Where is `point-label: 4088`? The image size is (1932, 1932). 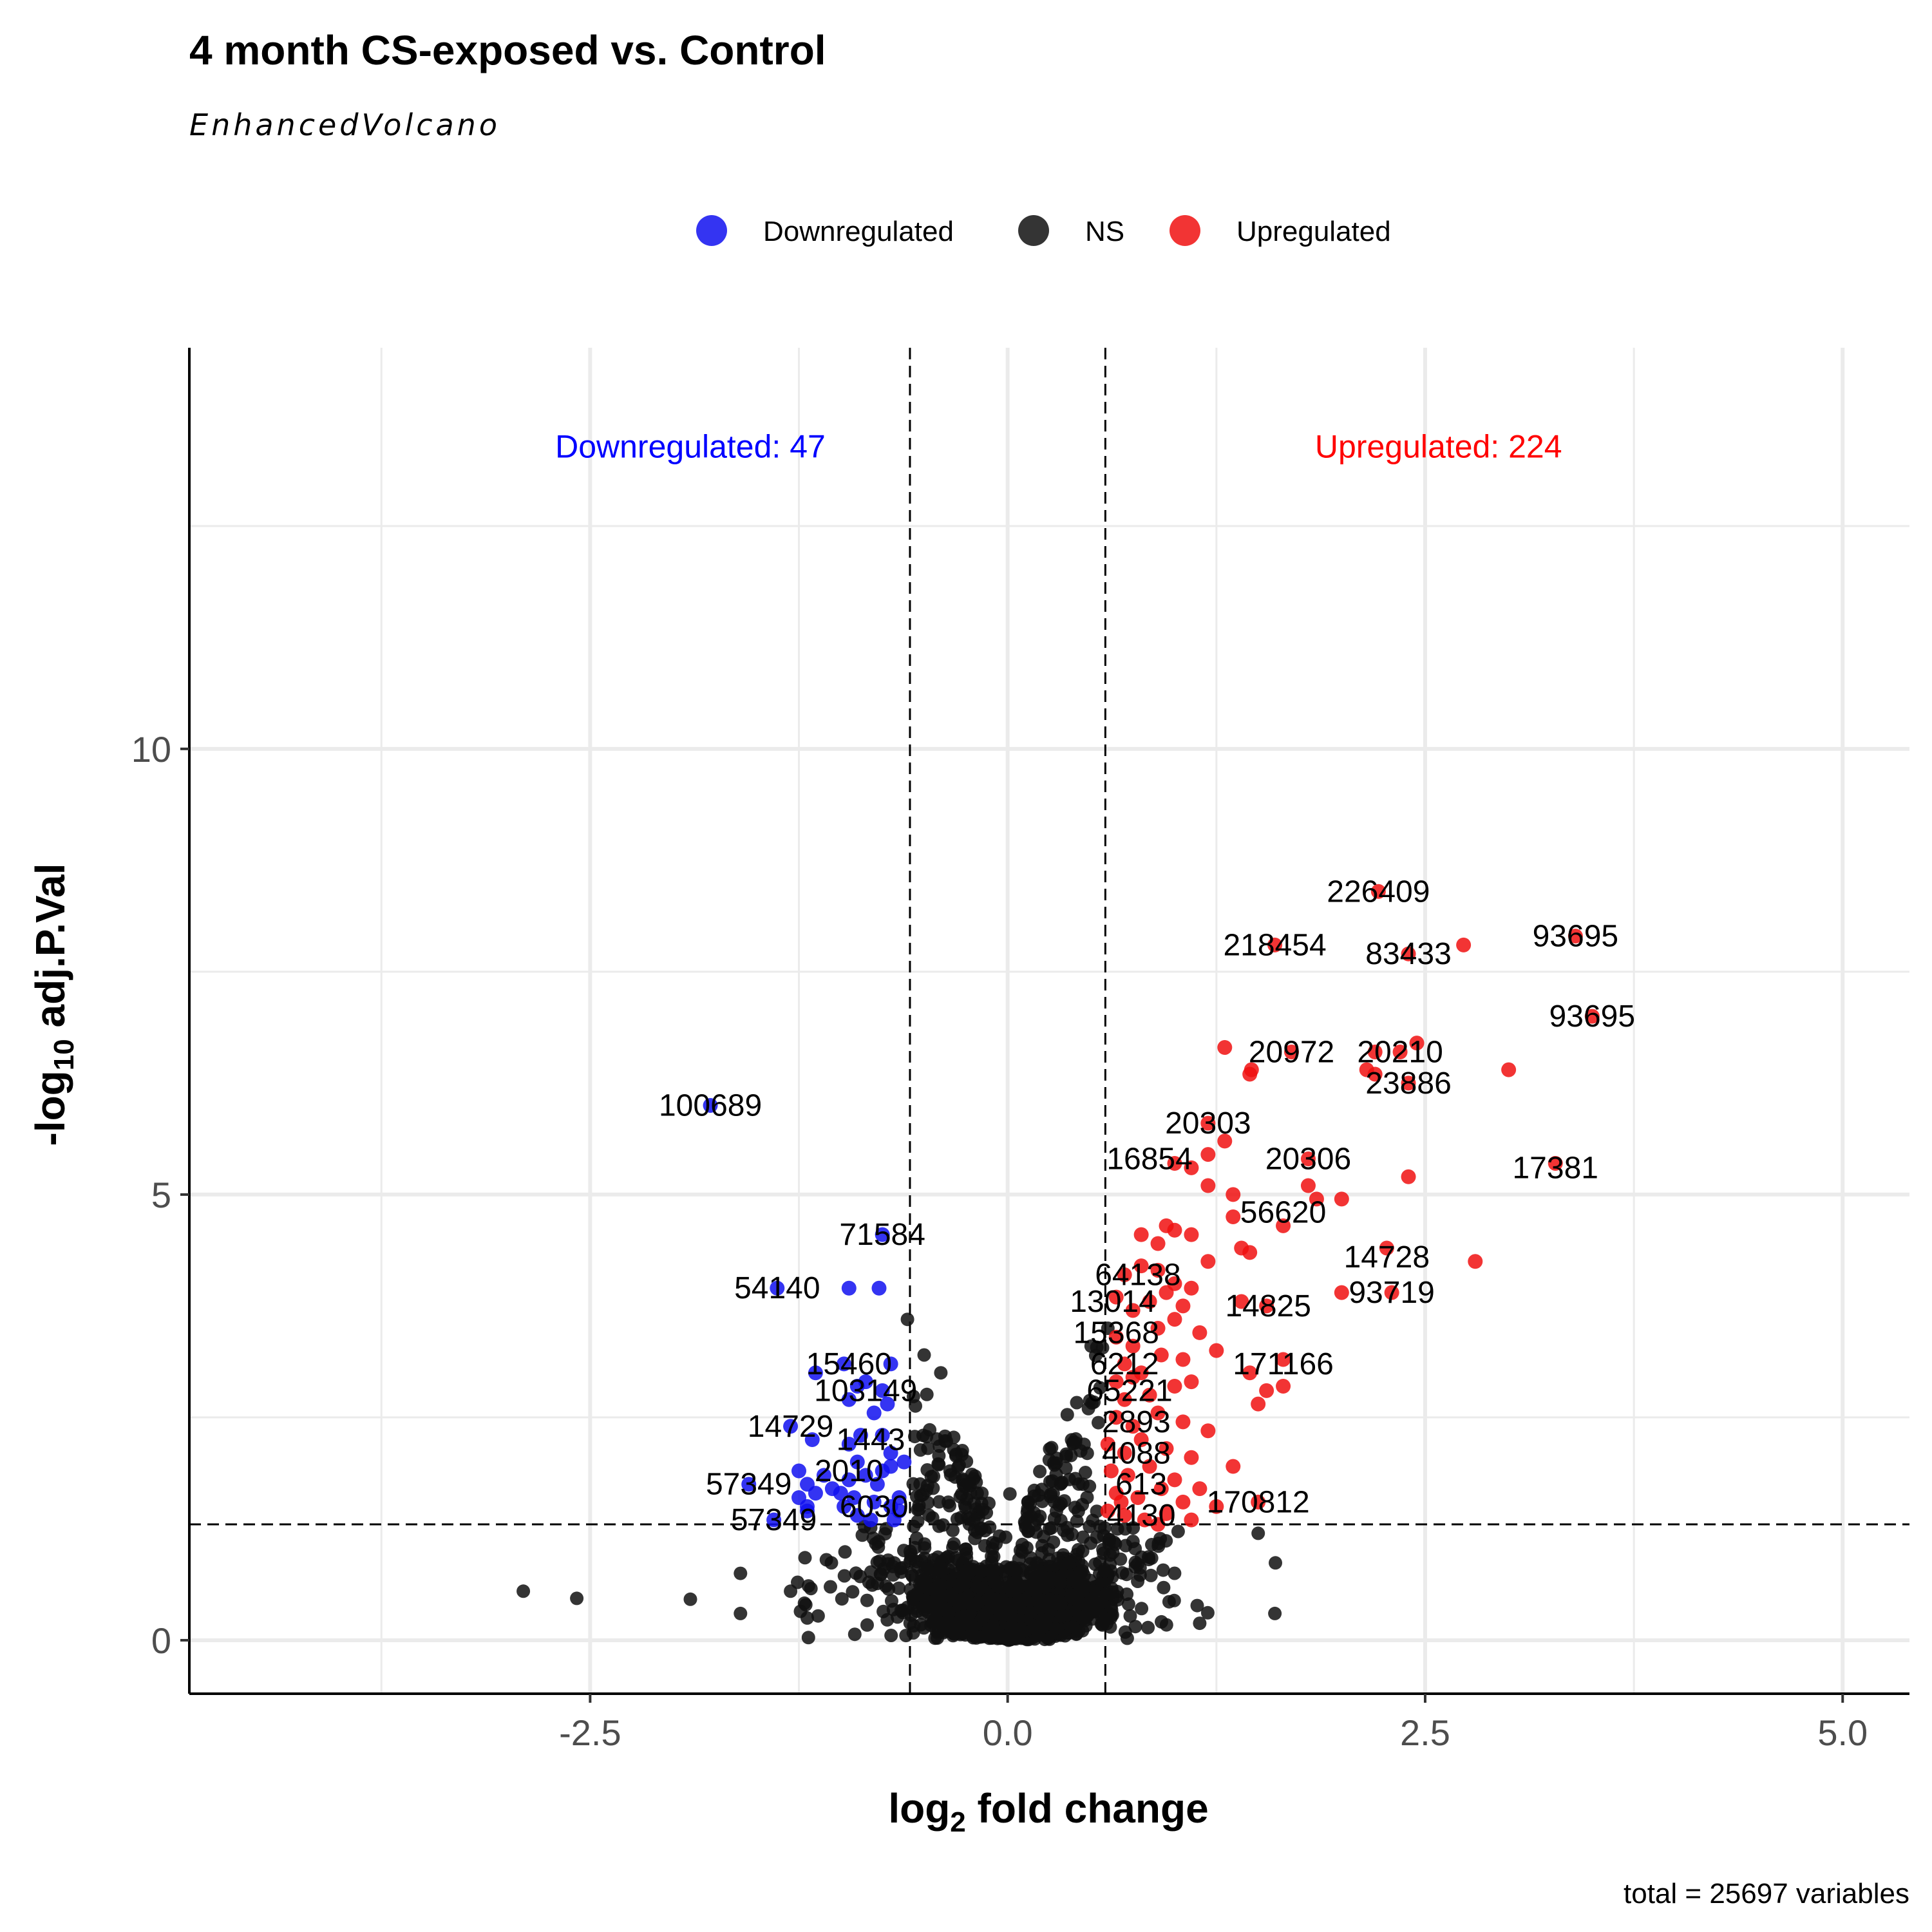
point-label: 4088 is located at coordinates (1136, 1453).